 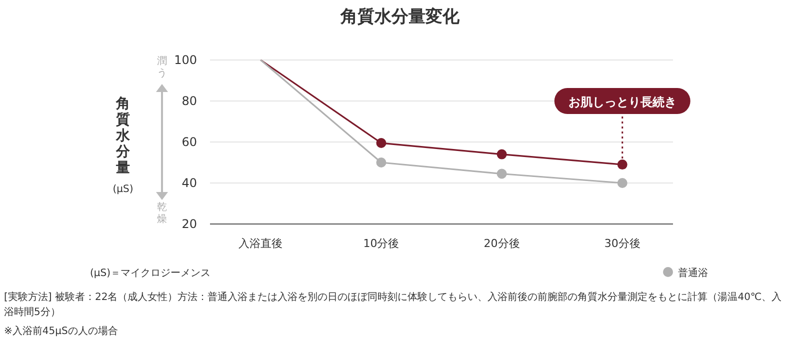 What do you see at coordinates (189, 142) in the screenshot?
I see `y-tick-label: 60` at bounding box center [189, 142].